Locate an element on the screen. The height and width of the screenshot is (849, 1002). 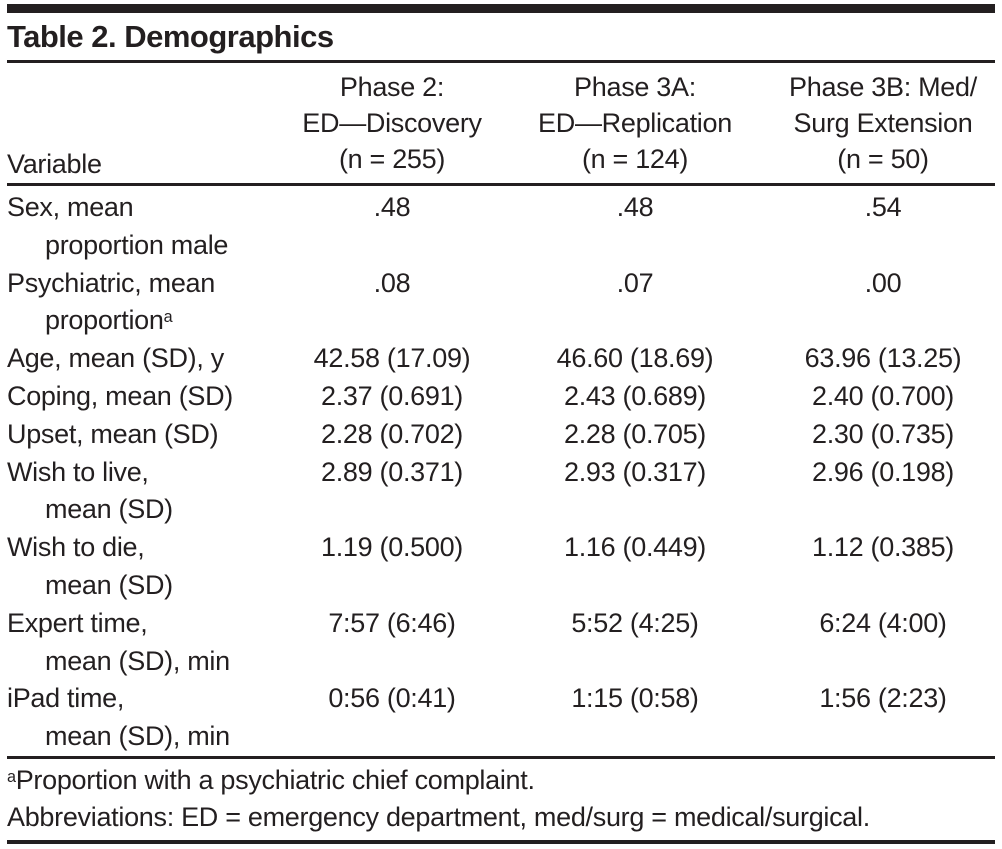
row-label: Sex, mean proportion male is located at coordinates (146, 227).